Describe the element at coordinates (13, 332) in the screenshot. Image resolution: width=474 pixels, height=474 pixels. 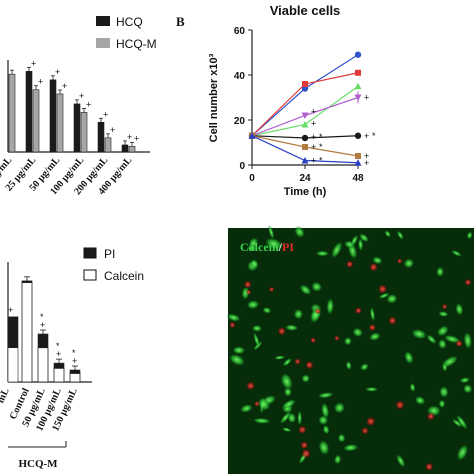
I see `bar-pi-partial` at that location.